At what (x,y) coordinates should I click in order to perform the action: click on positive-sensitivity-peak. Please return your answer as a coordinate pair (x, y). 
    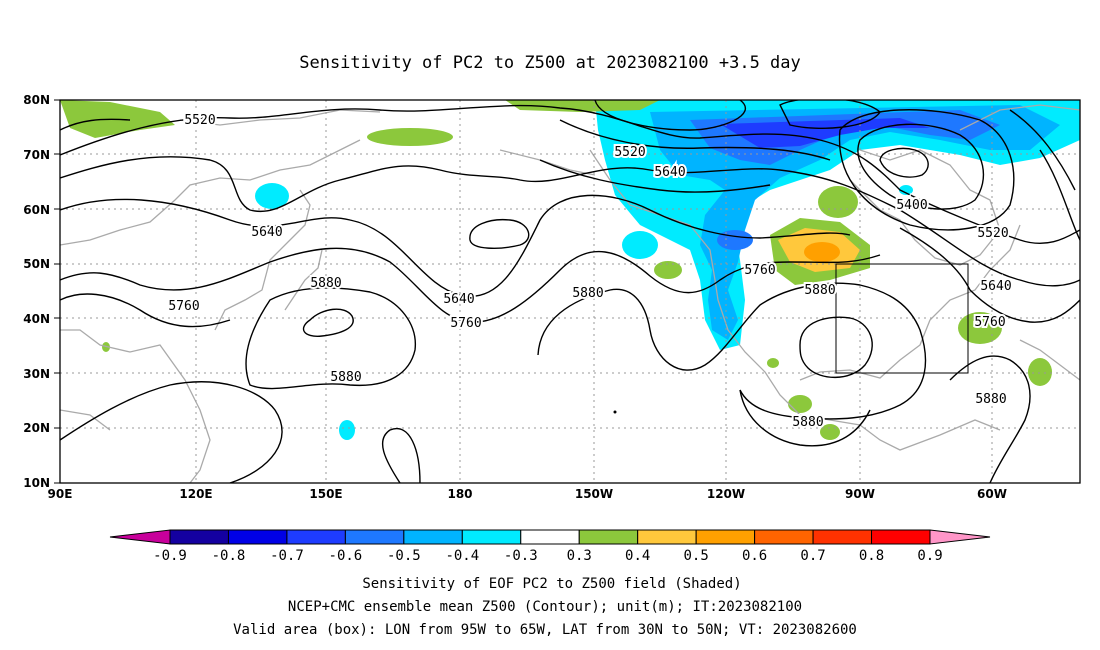
    Looking at the image, I should click on (822, 252).